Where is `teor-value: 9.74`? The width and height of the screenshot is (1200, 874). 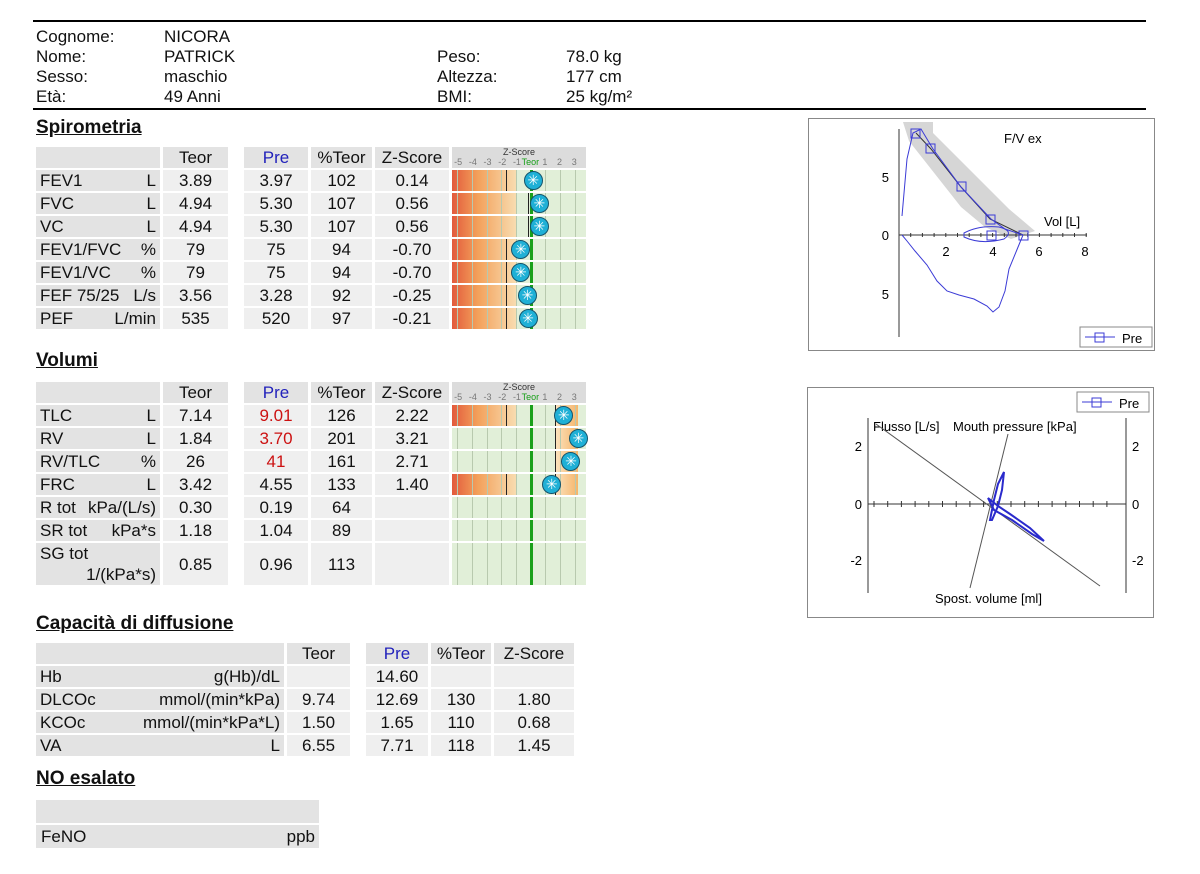 teor-value: 9.74 is located at coordinates (318, 699).